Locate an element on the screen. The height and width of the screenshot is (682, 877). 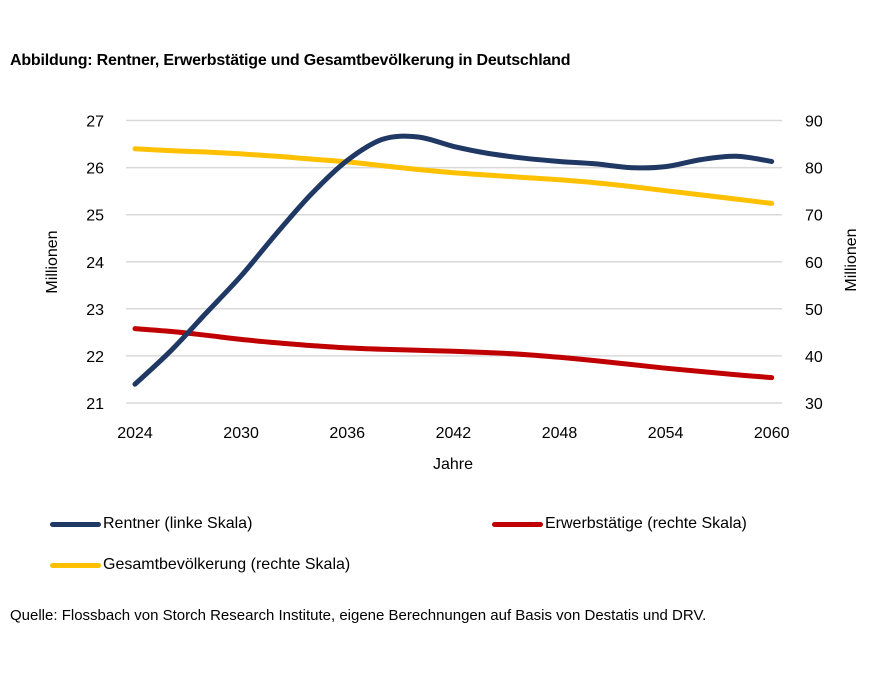
y-axis-tick-right: 60 is located at coordinates (814, 263).